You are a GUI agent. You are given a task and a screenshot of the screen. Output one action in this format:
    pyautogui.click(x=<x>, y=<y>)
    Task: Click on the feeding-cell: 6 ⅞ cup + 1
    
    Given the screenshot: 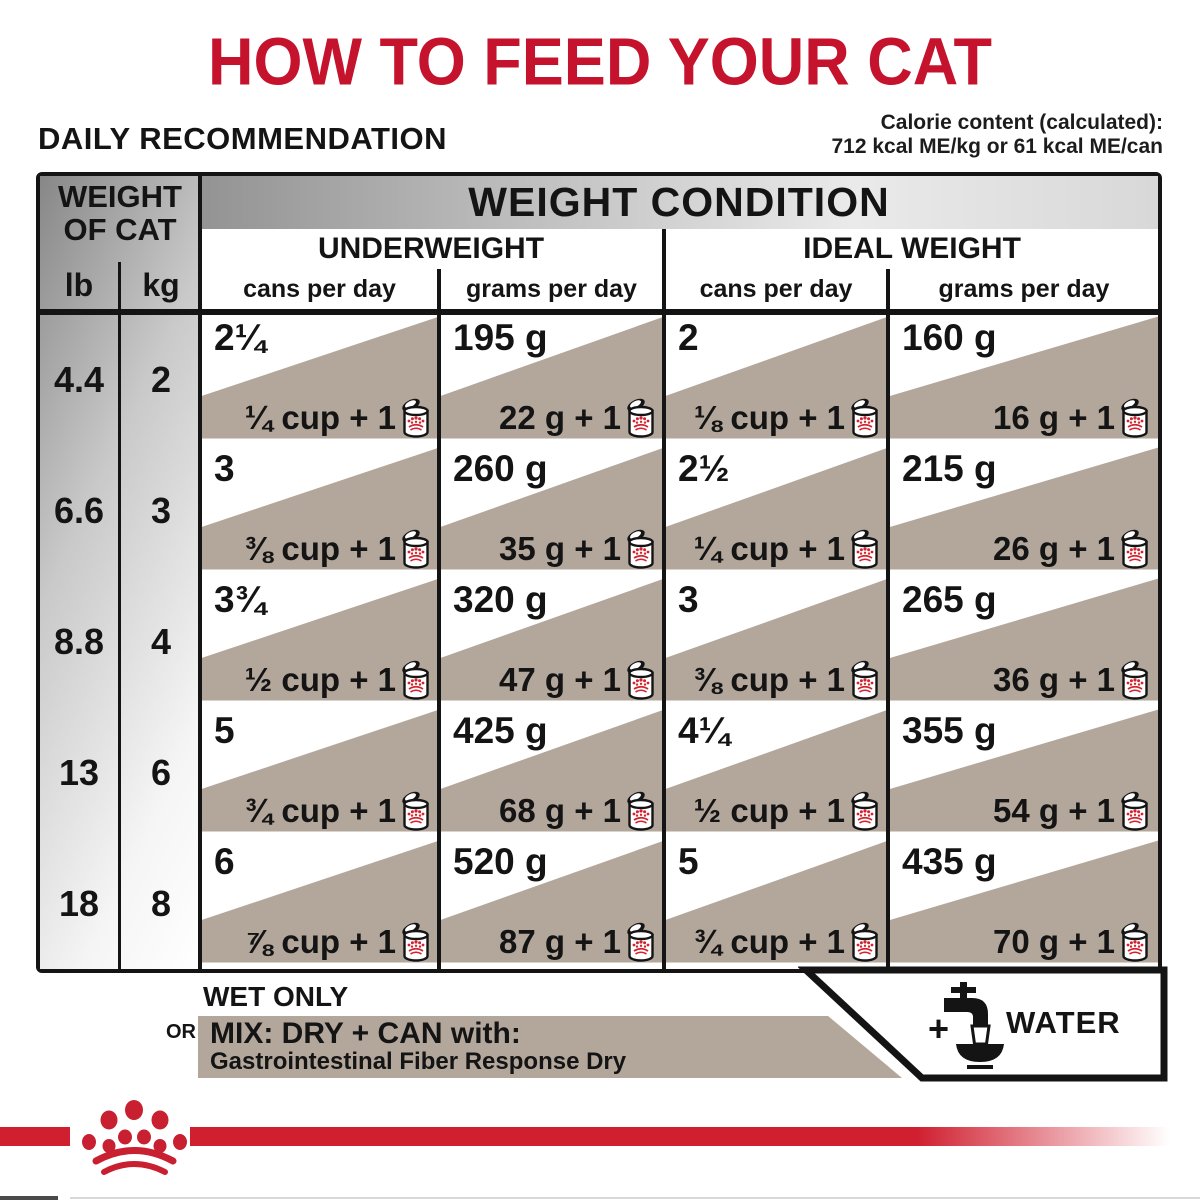 What is the action you would take?
    pyautogui.click(x=319, y=903)
    